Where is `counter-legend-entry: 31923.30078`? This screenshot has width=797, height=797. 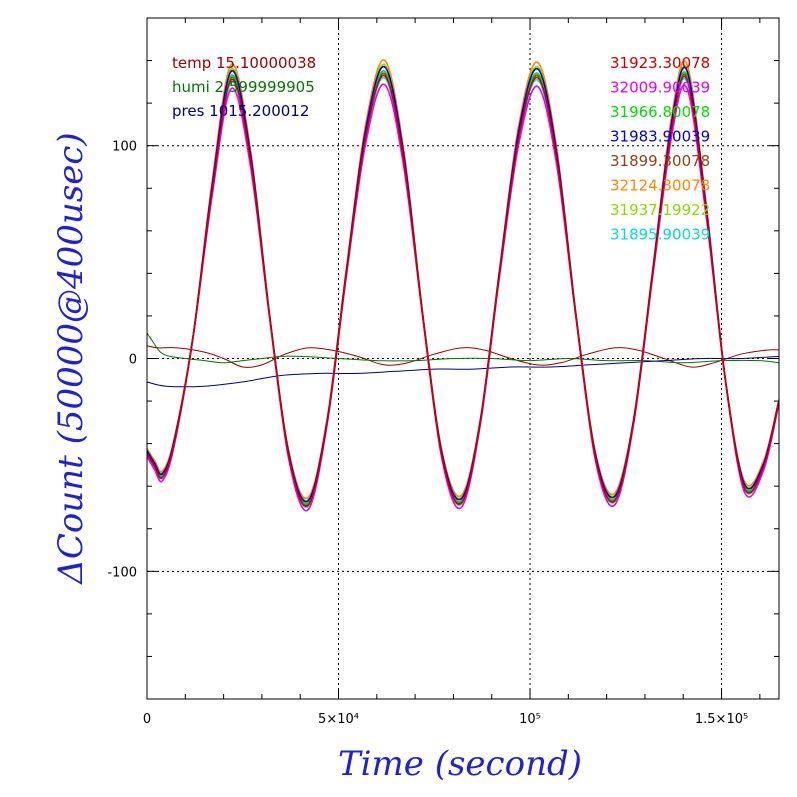
counter-legend-entry: 31923.30078 is located at coordinates (660, 63).